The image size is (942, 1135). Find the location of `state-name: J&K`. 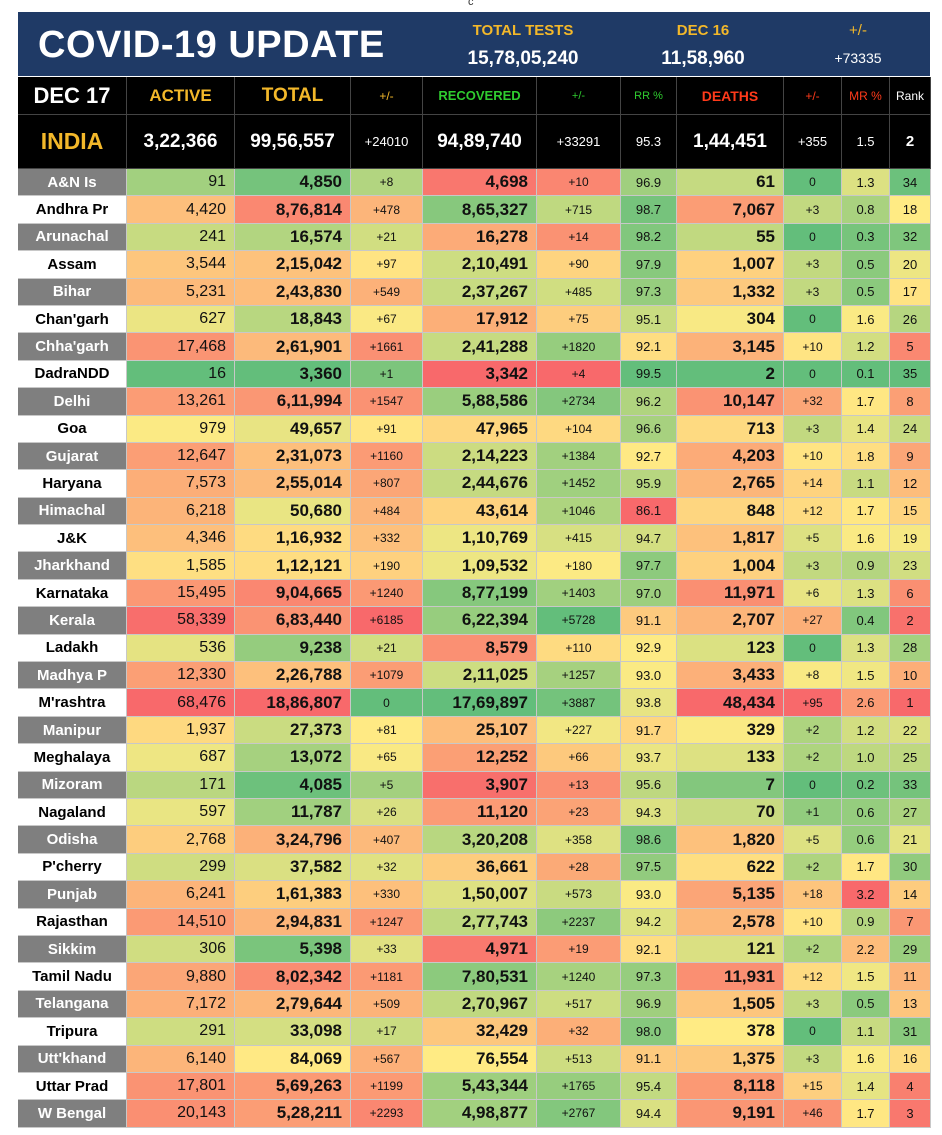

state-name: J&K is located at coordinates (72, 539).